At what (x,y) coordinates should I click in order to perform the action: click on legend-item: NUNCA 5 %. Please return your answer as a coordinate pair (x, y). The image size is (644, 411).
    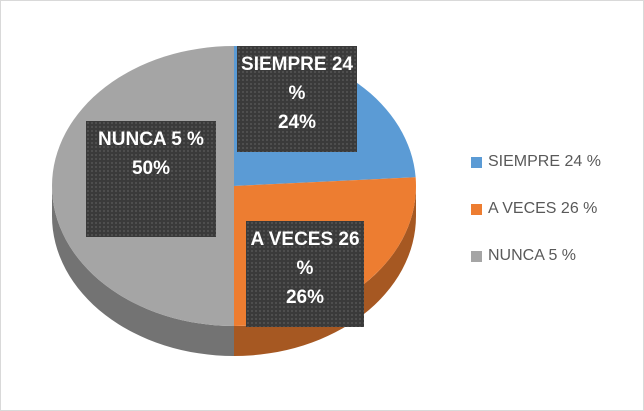
    Looking at the image, I should click on (523, 256).